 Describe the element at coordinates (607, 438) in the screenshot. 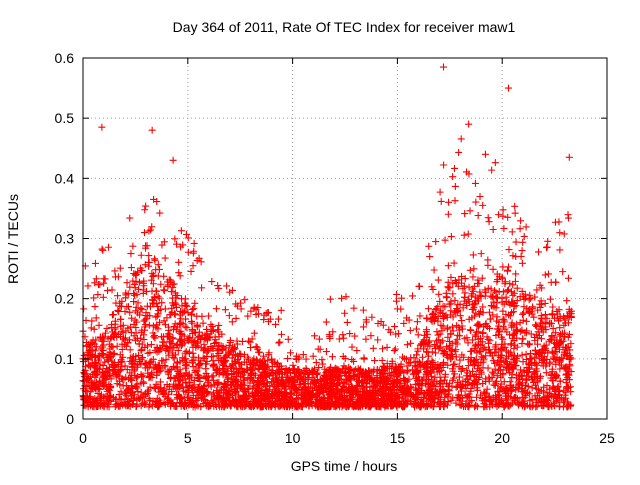

I see `x-tick-label: 25` at that location.